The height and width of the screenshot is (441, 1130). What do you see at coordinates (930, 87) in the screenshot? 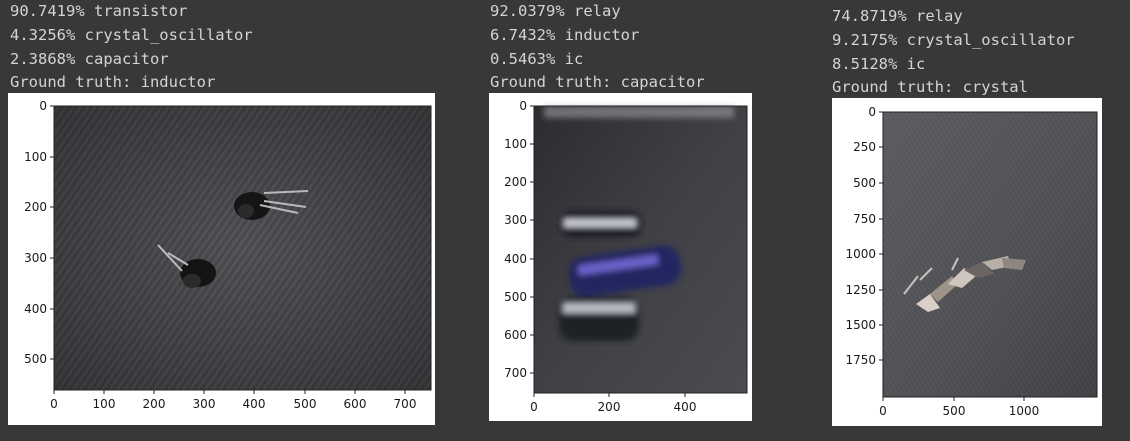
I see `ground-truth-line: Ground truth: crystal` at bounding box center [930, 87].